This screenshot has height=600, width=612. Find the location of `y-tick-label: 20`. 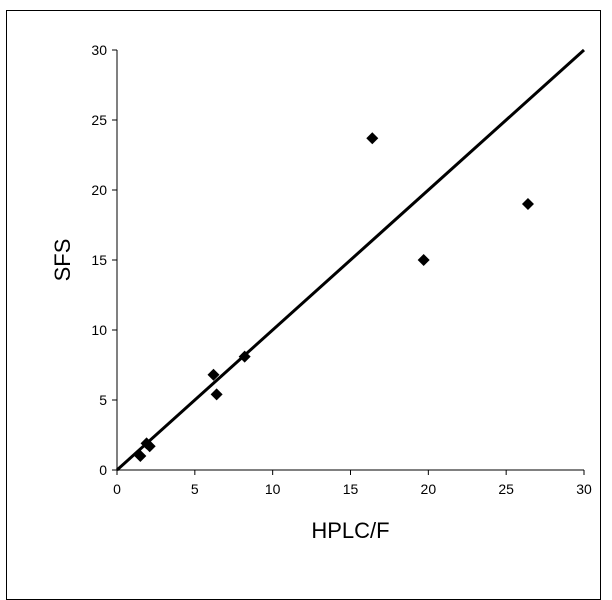

y-tick-label: 20 is located at coordinates (99, 190).